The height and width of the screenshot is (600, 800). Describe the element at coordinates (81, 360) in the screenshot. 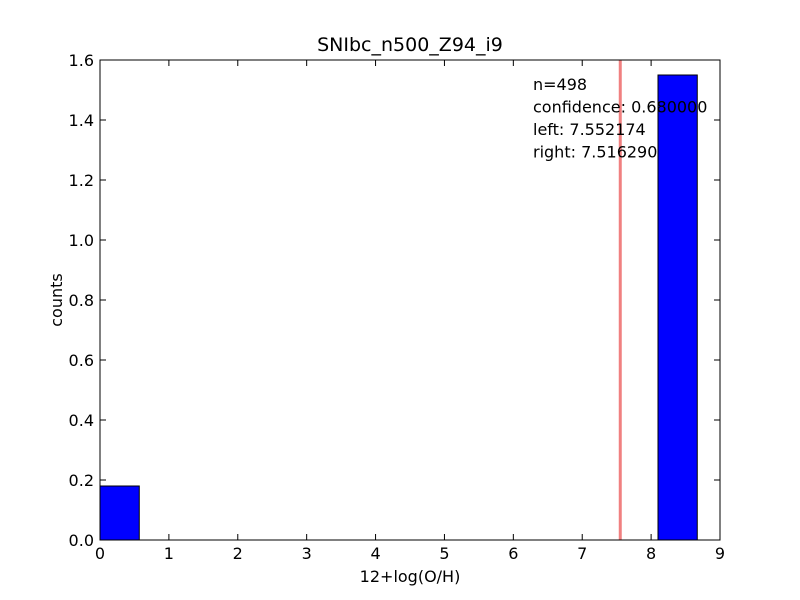

I see `y-tick-label: 0.6` at that location.